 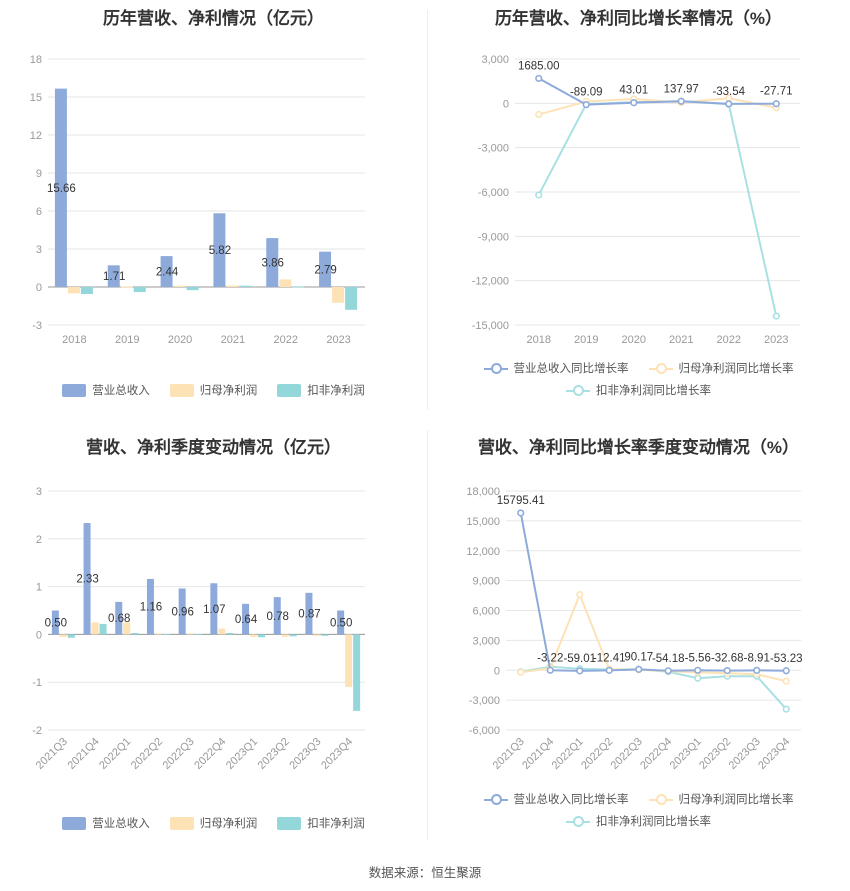 What do you see at coordinates (638, 447) in the screenshot?
I see `chart-title: 营收、净利同比增长率季度变动情况（%）` at bounding box center [638, 447].